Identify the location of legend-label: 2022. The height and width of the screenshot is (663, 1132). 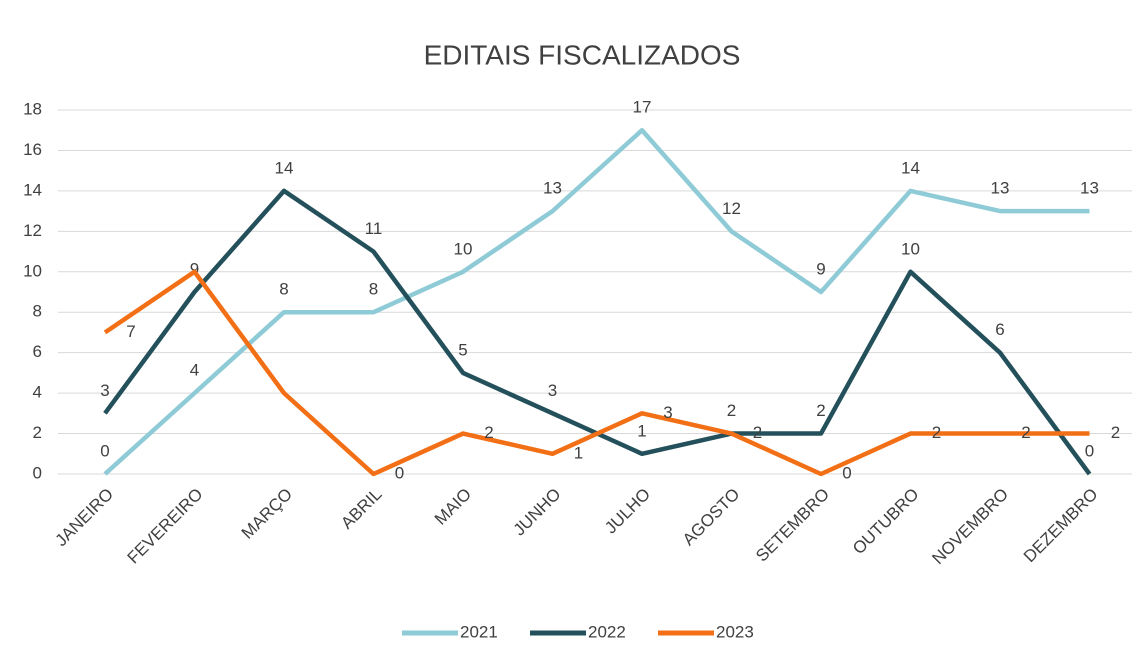
(607, 631).